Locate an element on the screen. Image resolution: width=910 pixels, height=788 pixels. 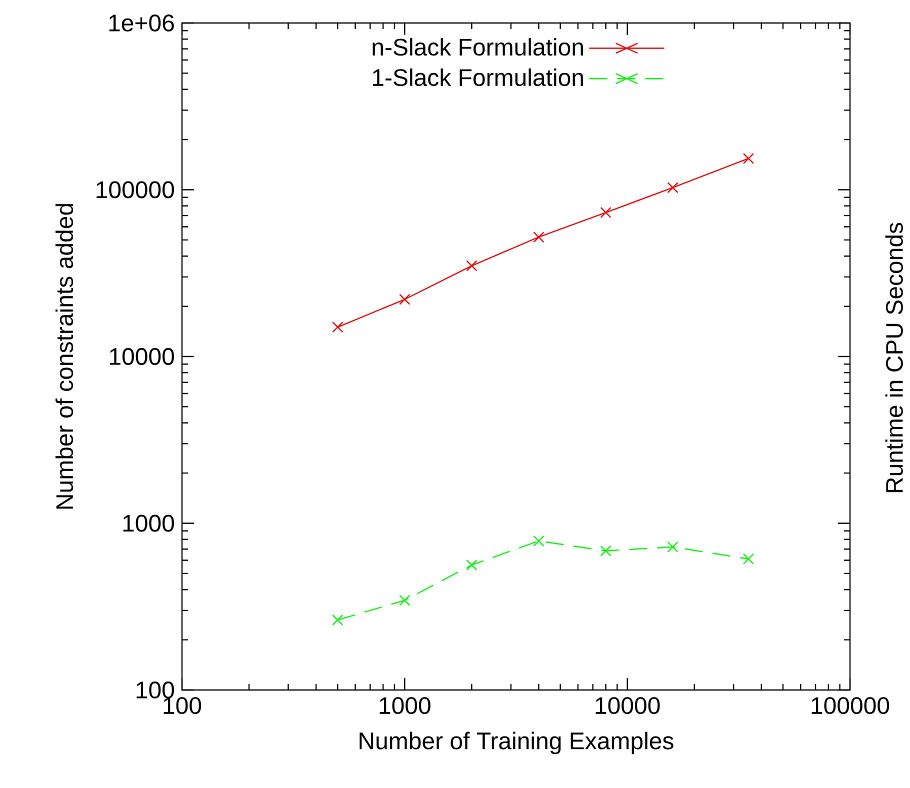
x-tick-label: 10000 is located at coordinates (628, 705).